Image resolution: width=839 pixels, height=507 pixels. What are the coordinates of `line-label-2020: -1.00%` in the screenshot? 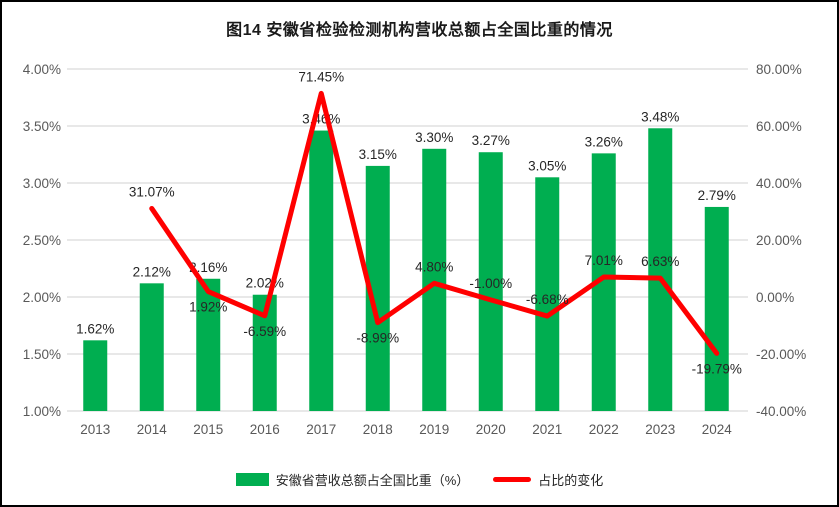 It's located at (490, 283).